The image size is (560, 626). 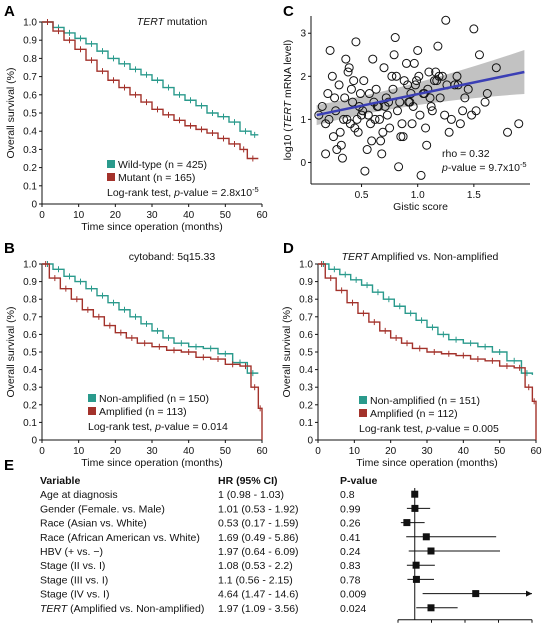 What do you see at coordinates (464, 451) in the screenshot?
I see `x-tick-label: 40` at bounding box center [464, 451].